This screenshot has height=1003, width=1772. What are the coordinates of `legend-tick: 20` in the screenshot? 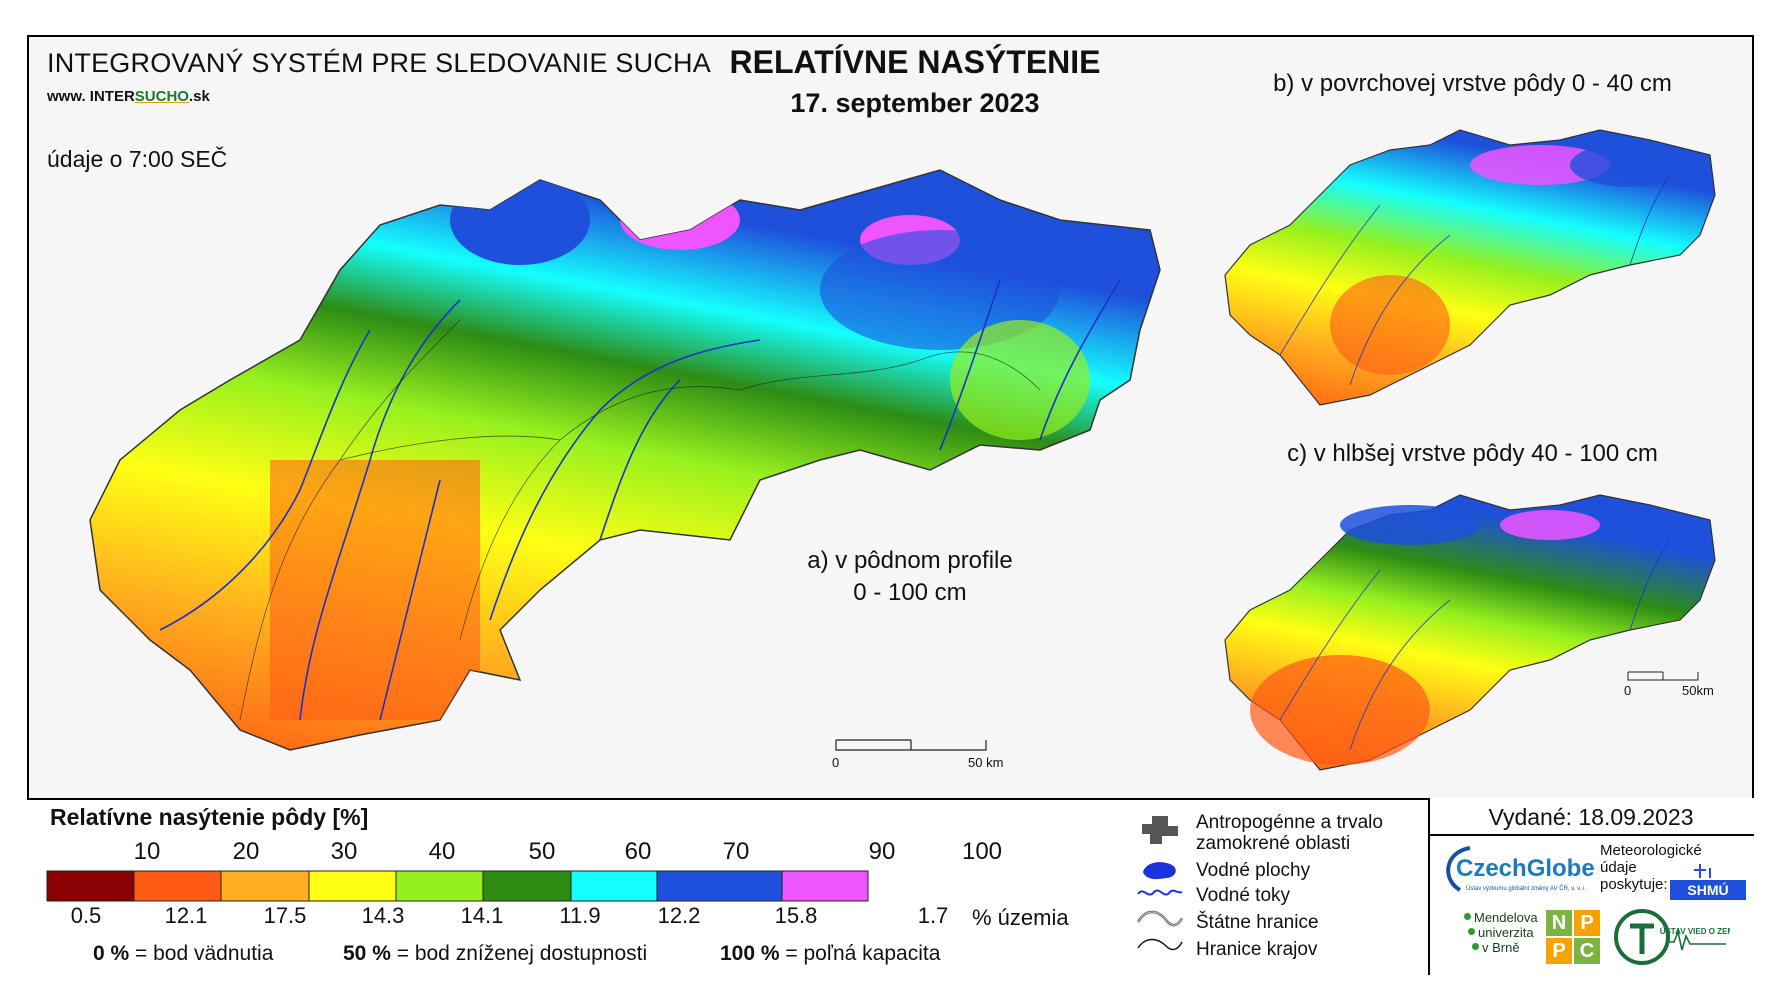 It's located at (246, 851).